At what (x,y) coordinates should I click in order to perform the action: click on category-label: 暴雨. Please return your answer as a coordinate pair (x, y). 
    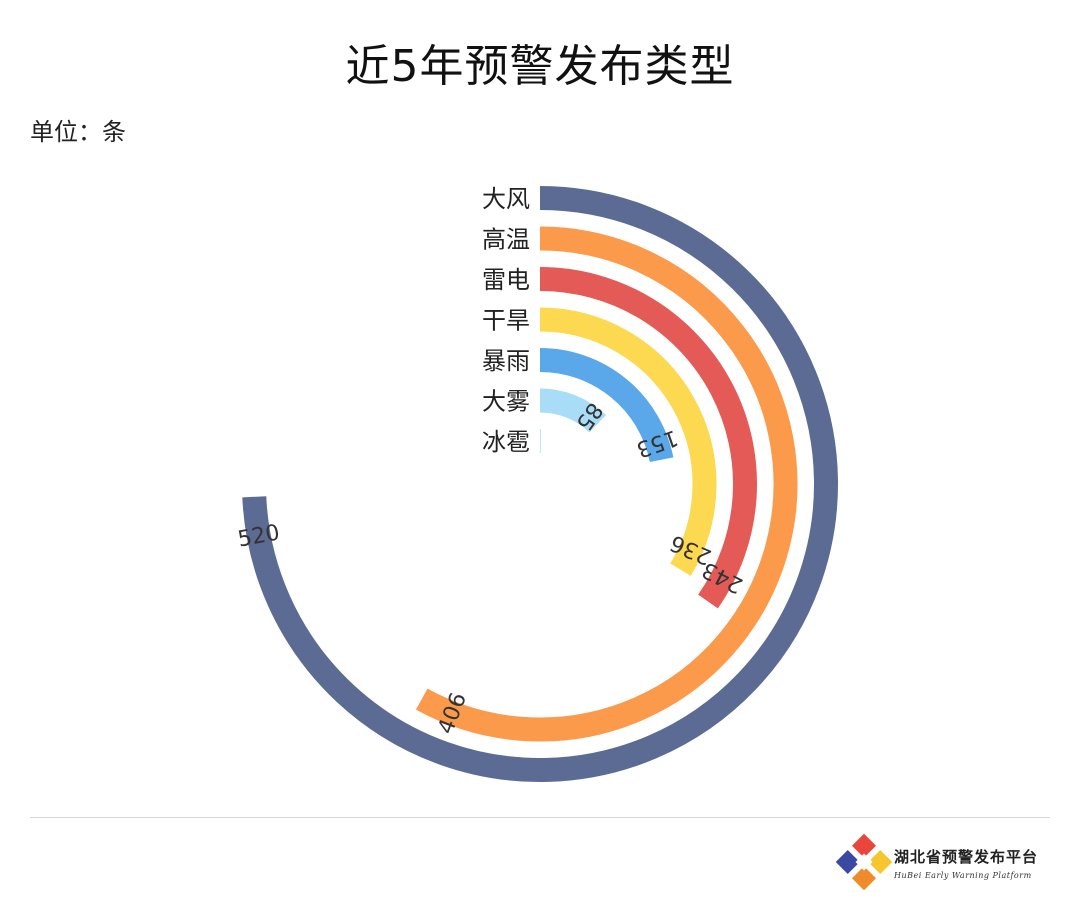
    Looking at the image, I should click on (506, 361).